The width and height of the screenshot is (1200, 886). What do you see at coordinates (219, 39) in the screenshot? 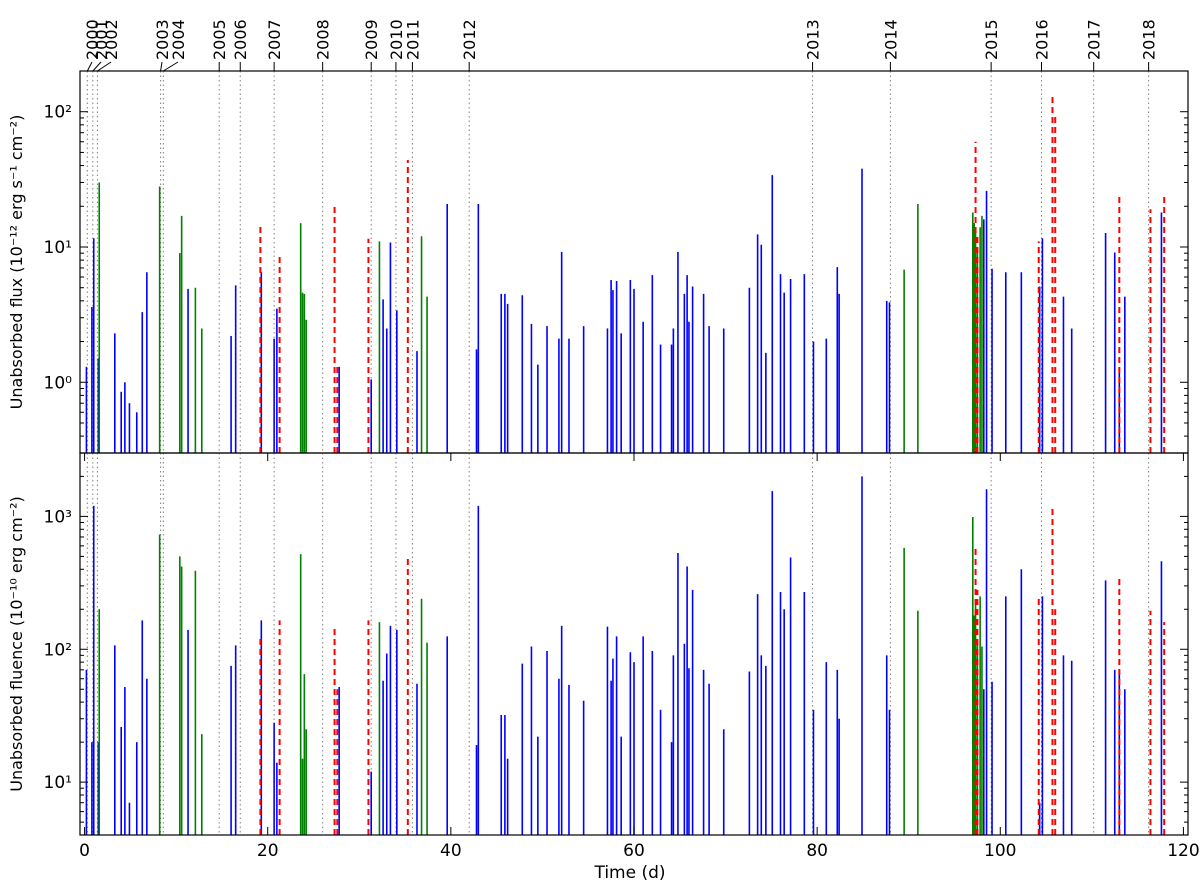
I see `year-label: 2005` at bounding box center [219, 39].